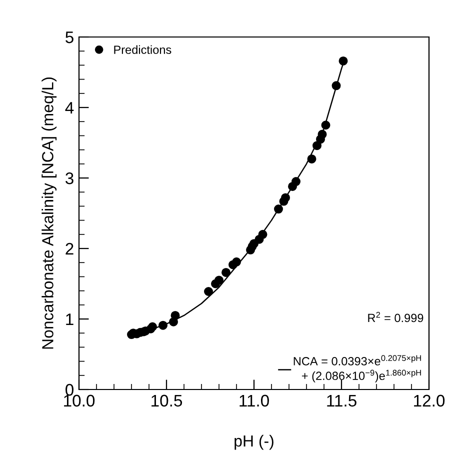 The width and height of the screenshot is (453, 470). I want to click on y-tick-label: 2, so click(70, 248).